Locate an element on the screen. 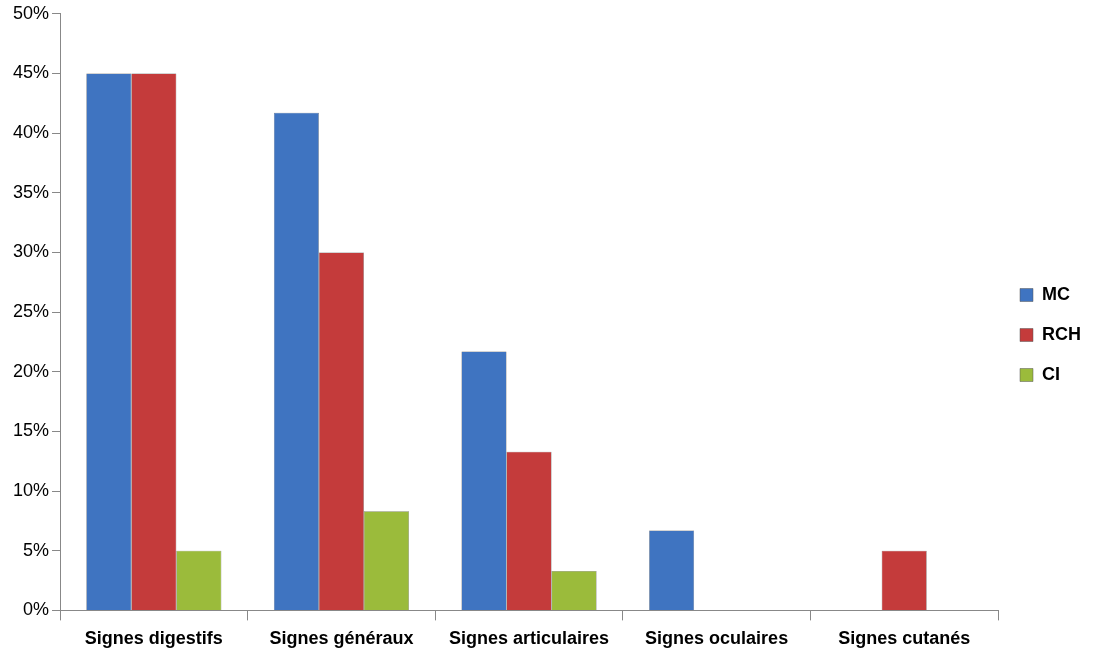 The height and width of the screenshot is (668, 1101). y-tick-label: 15% is located at coordinates (31, 430).